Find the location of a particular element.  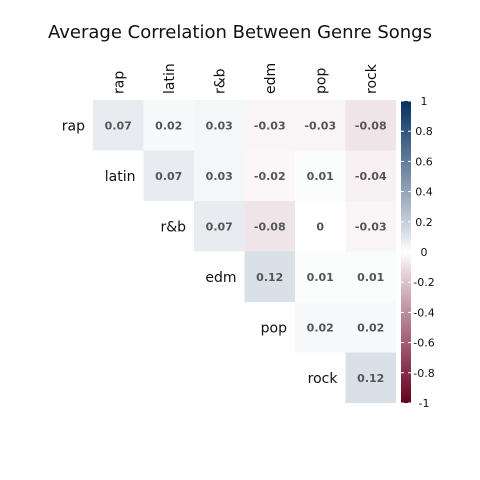

heatmap-cell-pop-pop is located at coordinates (320, 327).